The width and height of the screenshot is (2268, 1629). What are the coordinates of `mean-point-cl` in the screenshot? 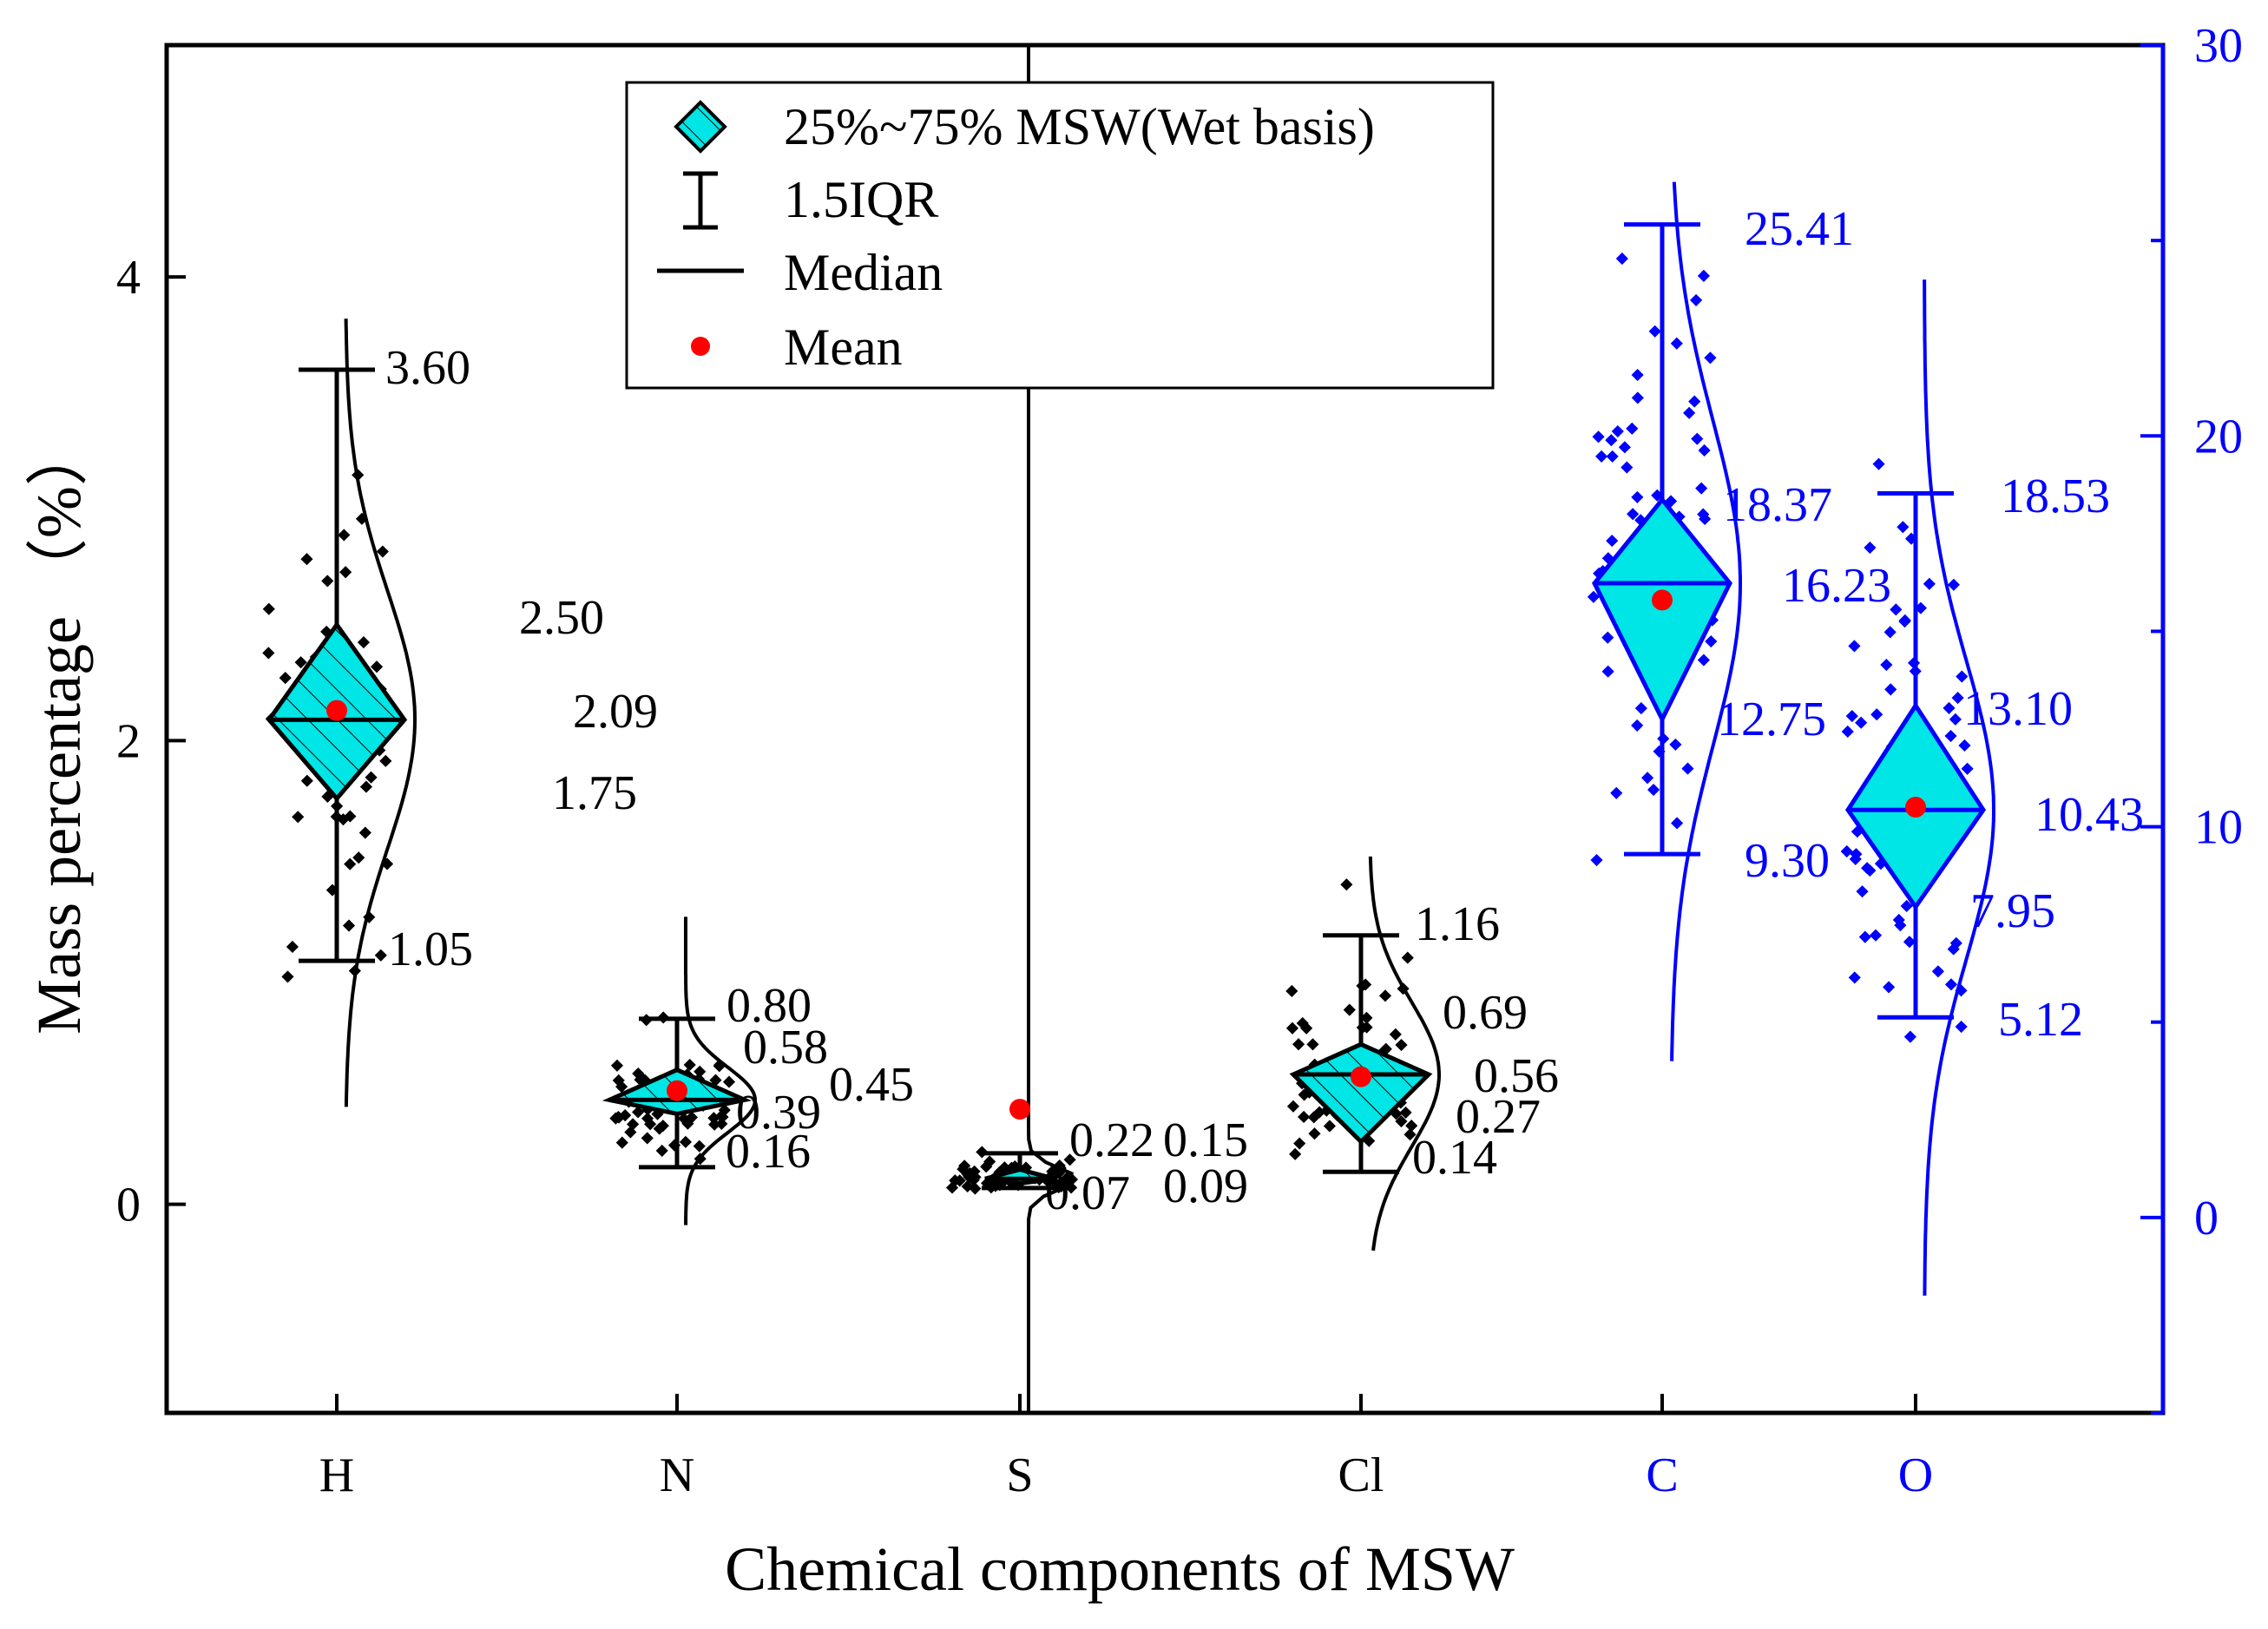 It's located at (1361, 1077).